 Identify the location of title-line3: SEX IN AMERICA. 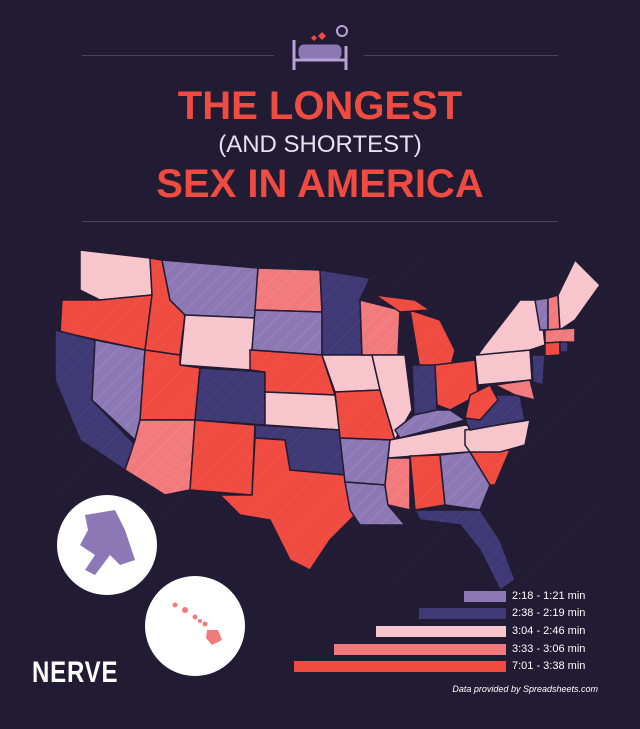
(320, 184).